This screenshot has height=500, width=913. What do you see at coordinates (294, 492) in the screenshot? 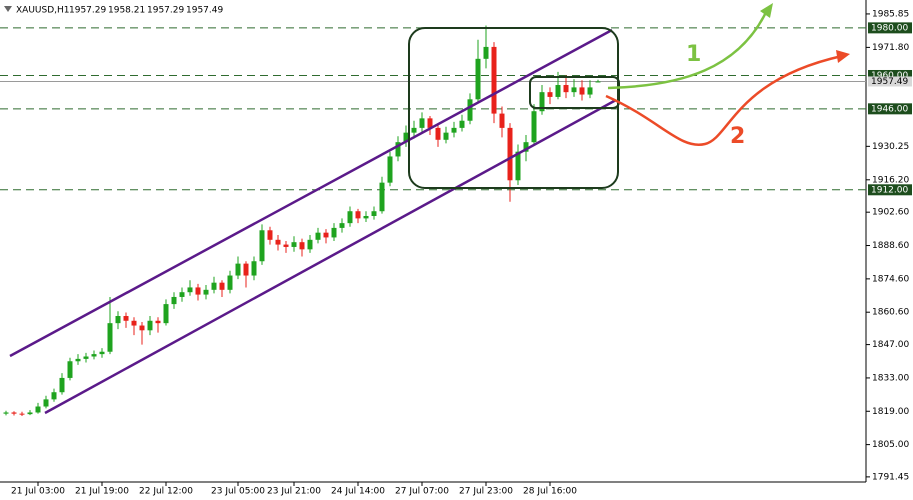
I see `x-tick-label: 23 Jul 21:00` at bounding box center [294, 492].